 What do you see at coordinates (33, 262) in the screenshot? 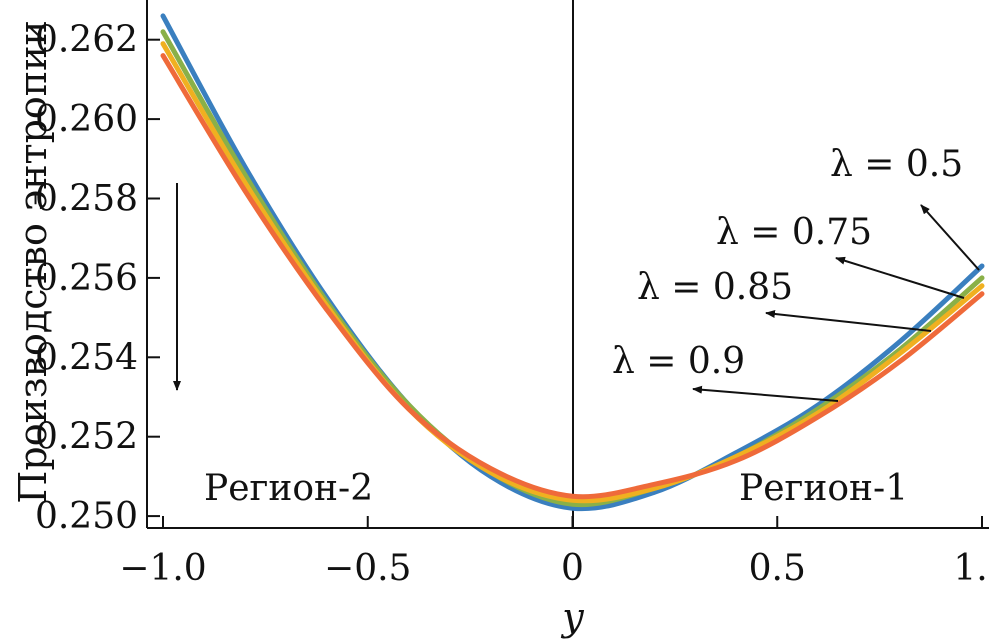
I see `y-axis-title: Производство энтропии` at bounding box center [33, 262].